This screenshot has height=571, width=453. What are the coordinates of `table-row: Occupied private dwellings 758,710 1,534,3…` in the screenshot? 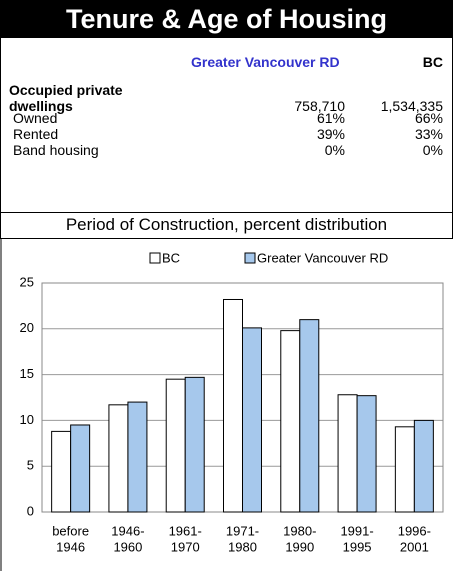 It's located at (226, 98).